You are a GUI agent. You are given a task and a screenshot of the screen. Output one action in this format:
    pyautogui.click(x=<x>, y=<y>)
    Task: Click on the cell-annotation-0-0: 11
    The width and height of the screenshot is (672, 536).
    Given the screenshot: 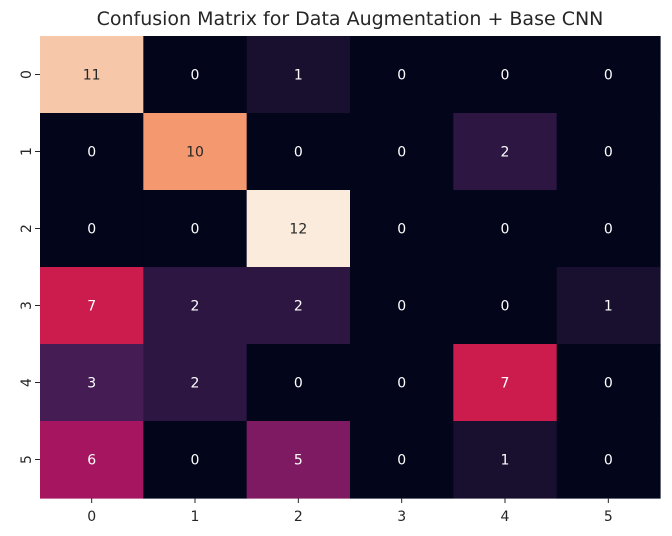 What is the action you would take?
    pyautogui.click(x=92, y=76)
    